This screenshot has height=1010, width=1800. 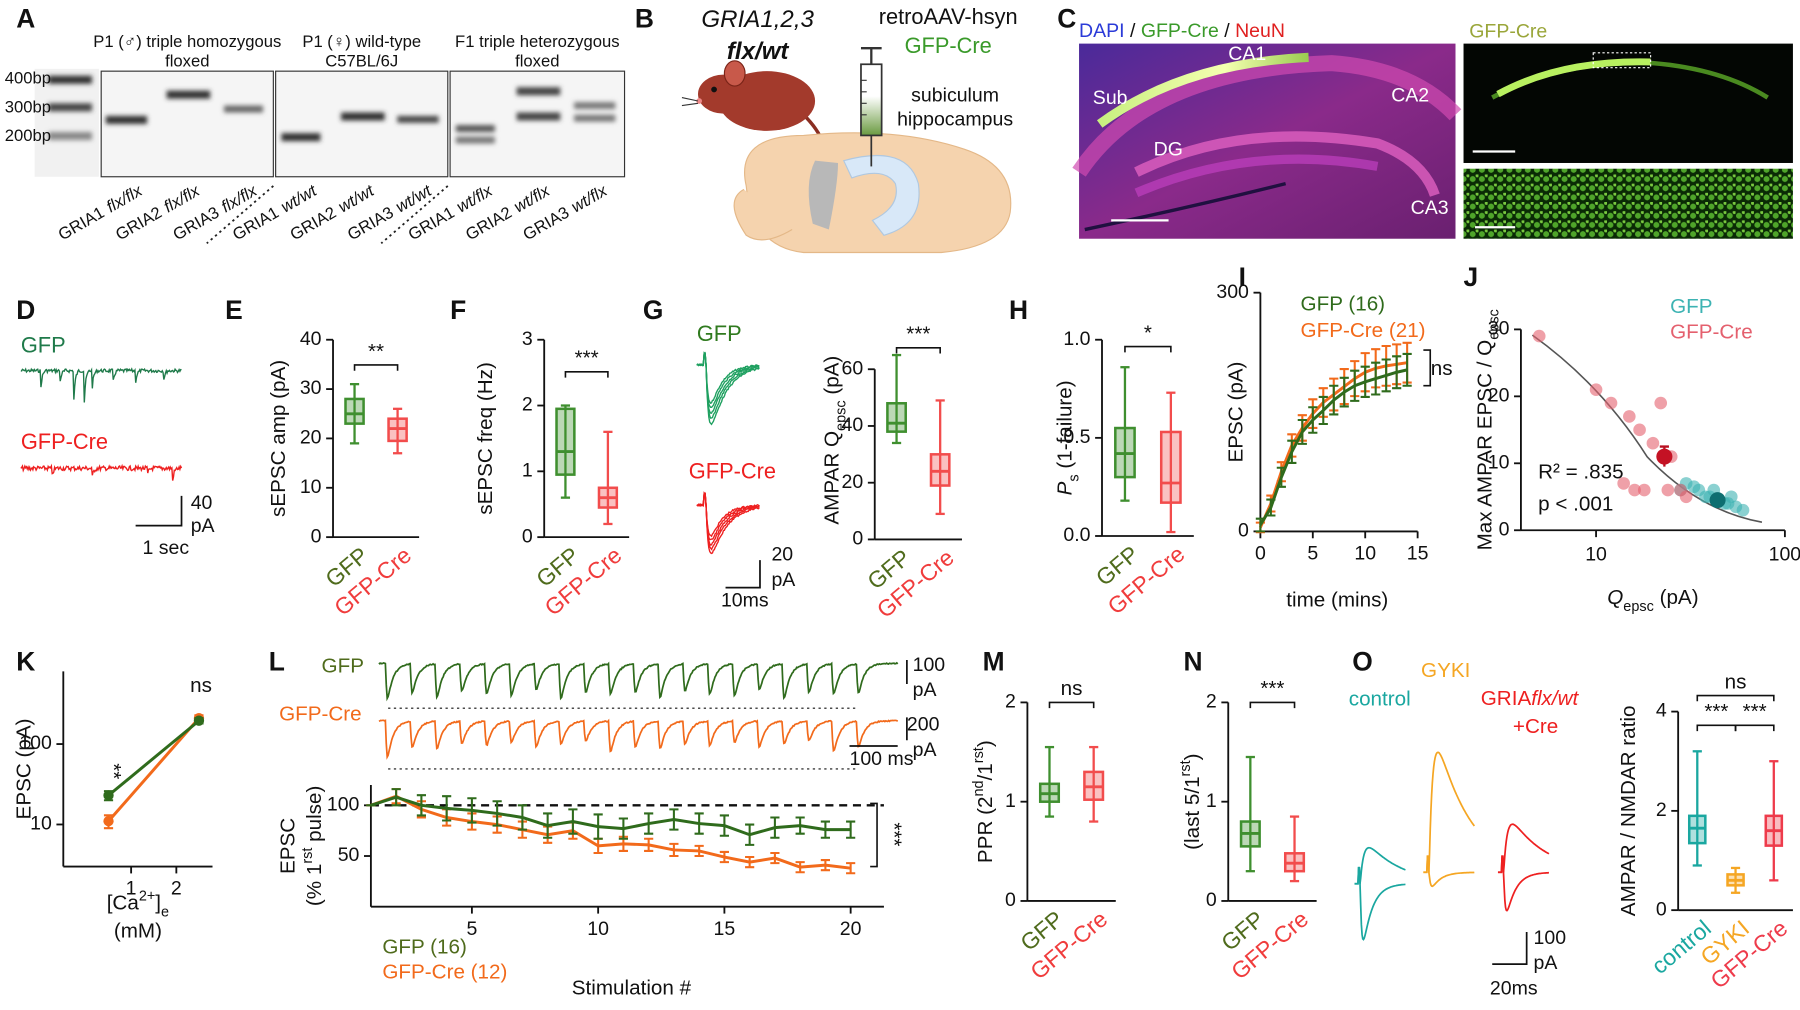 I want to click on region-label: CA2, so click(x=1410, y=96).